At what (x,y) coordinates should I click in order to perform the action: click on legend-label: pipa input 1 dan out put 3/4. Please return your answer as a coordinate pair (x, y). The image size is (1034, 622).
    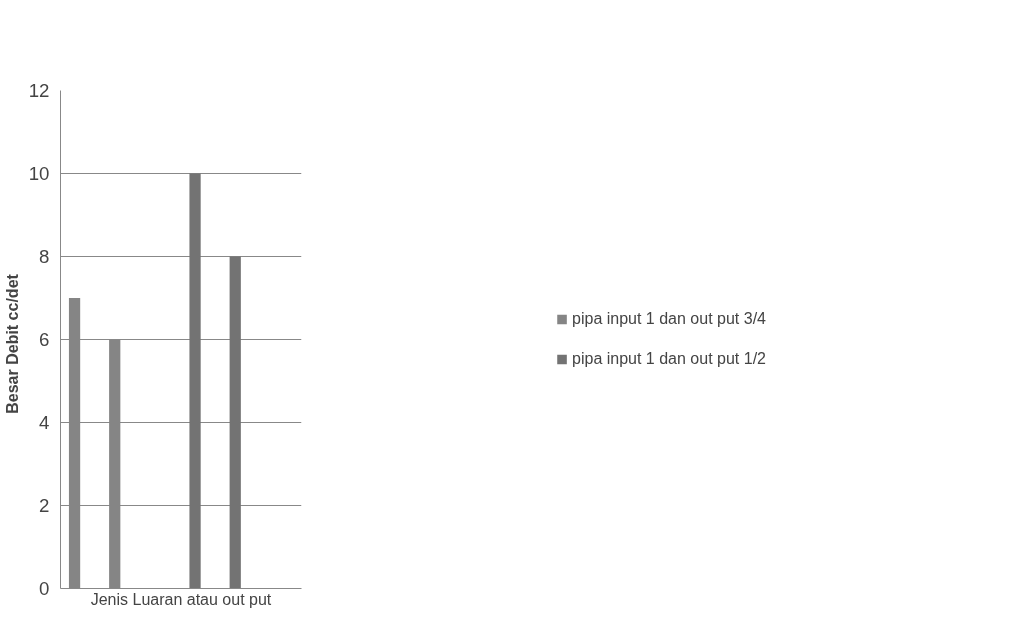
    Looking at the image, I should click on (669, 319).